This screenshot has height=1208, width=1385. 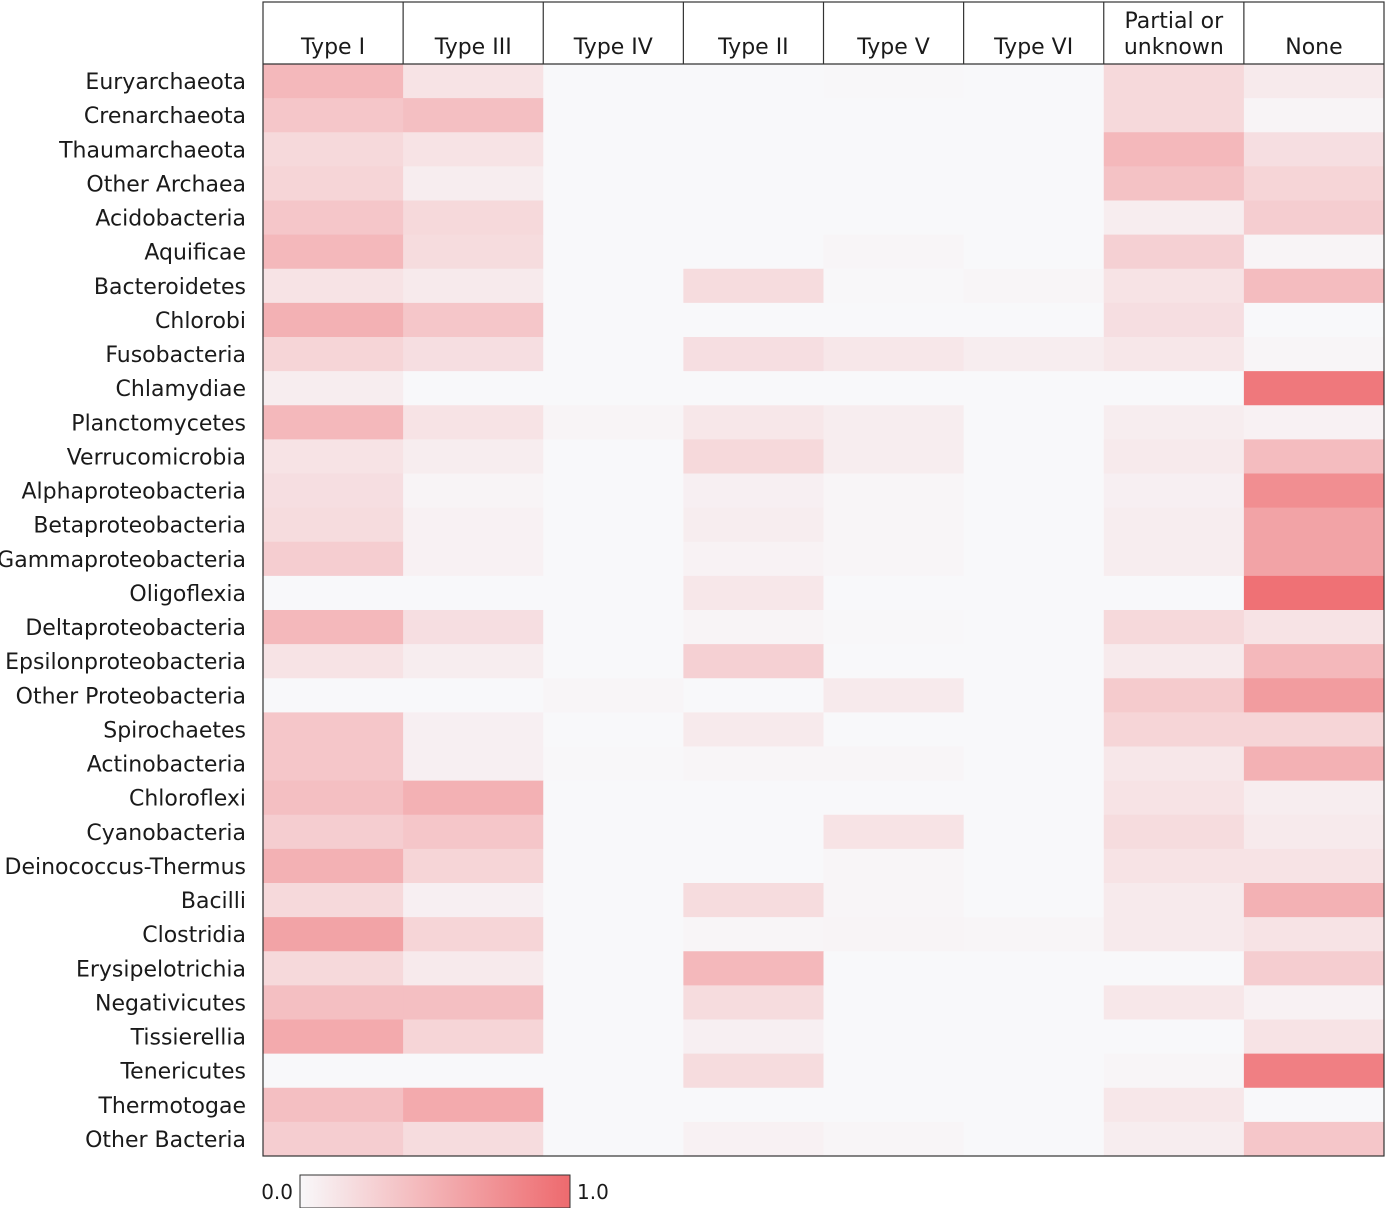 What do you see at coordinates (181, 389) in the screenshot?
I see `row-label: Chlamydiae` at bounding box center [181, 389].